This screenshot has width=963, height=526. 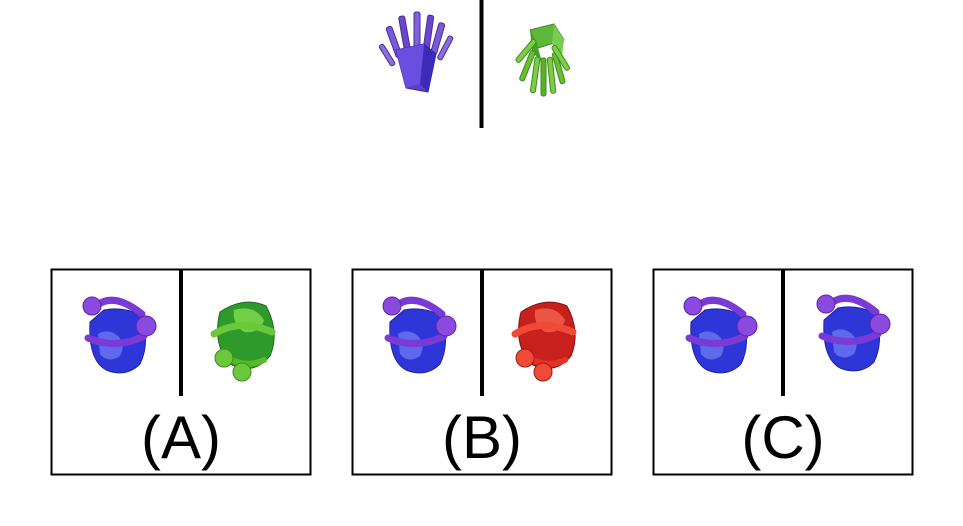 I want to click on option-b: (B), so click(x=482, y=372).